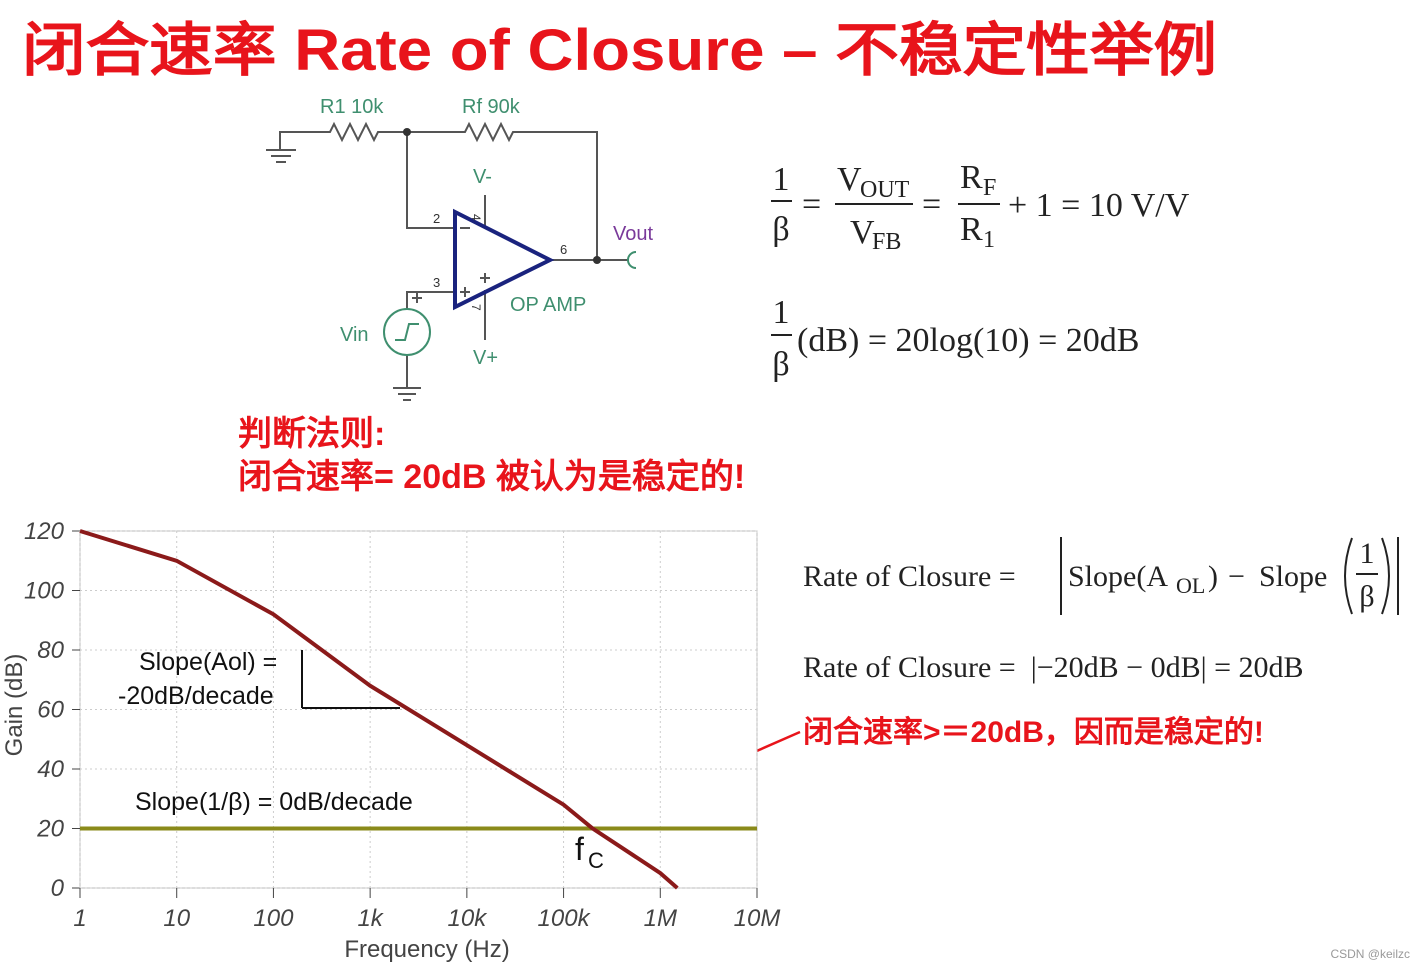  I want to click on annotation: Slope(1/β) = 0dB/decade, so click(274, 802).